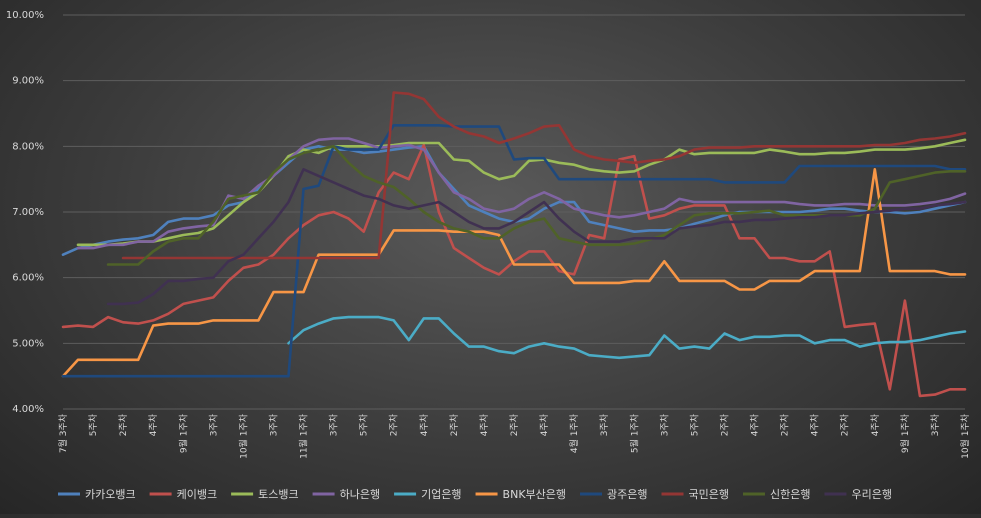 The image size is (981, 518). I want to click on x-tick-label: 11월 1주차, so click(304, 436).